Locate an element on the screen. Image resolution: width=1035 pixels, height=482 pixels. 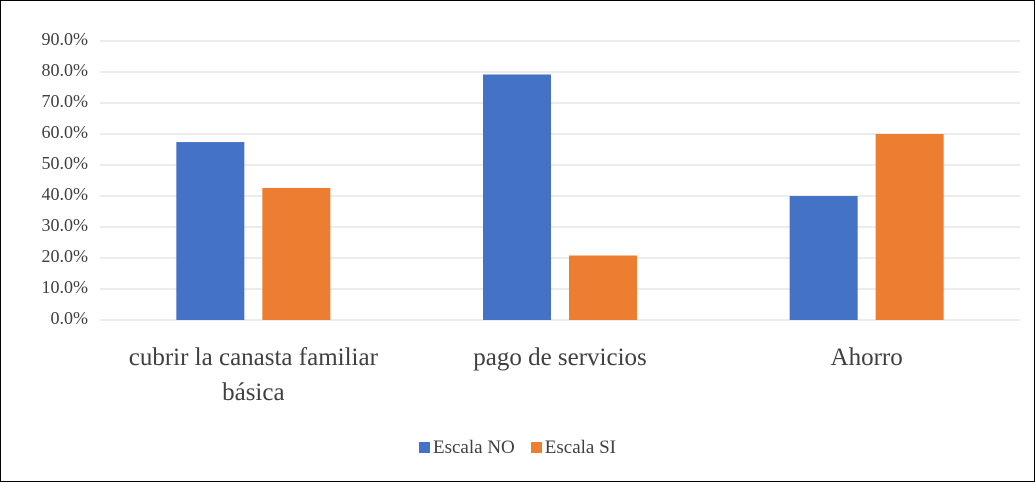
x-tick-label: pago de servicios is located at coordinates (560, 357).